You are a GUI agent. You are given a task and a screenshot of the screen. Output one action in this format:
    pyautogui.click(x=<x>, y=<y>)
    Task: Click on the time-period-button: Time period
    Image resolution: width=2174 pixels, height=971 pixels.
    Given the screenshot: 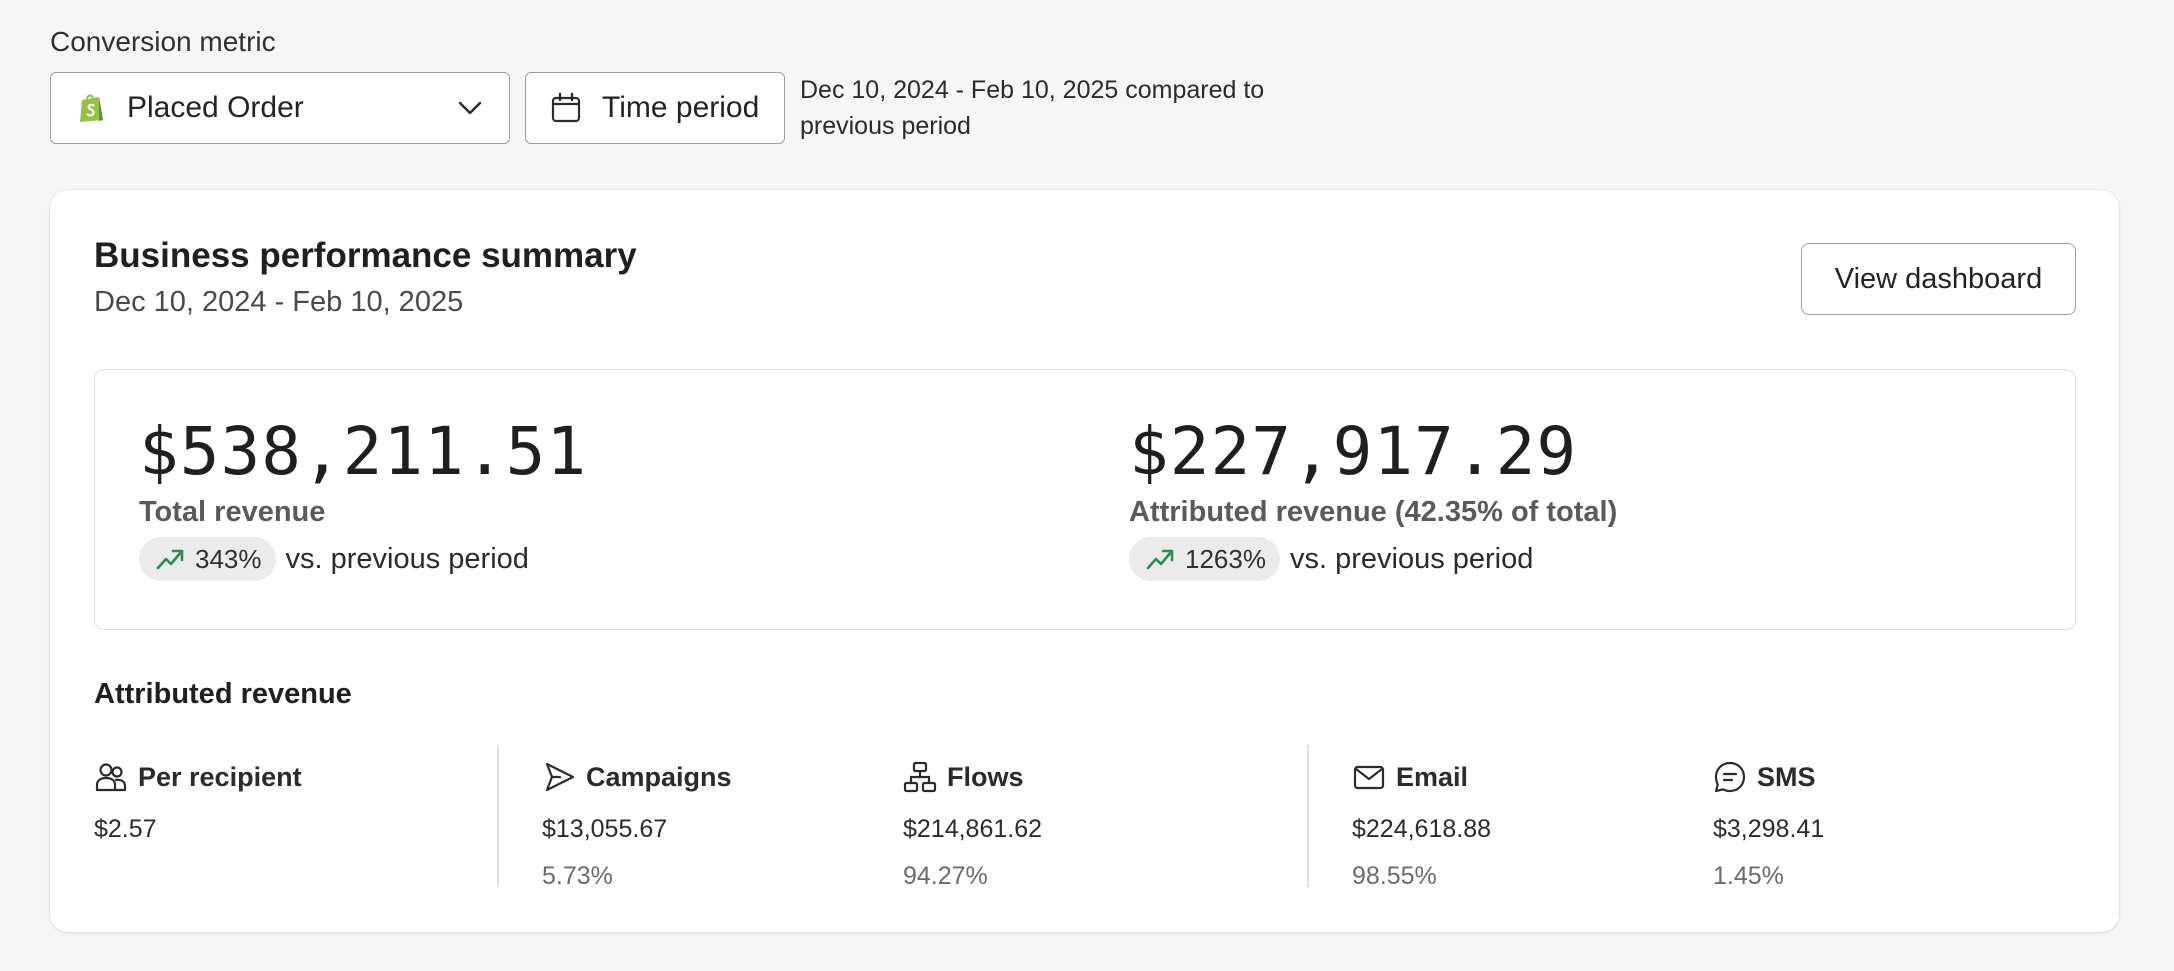 What is the action you would take?
    pyautogui.click(x=655, y=108)
    